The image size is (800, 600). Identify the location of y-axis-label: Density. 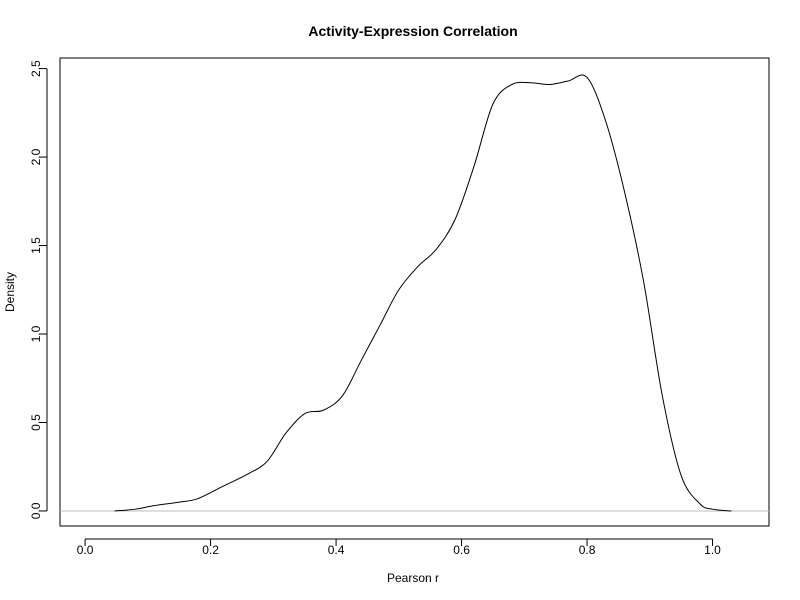
(10, 292).